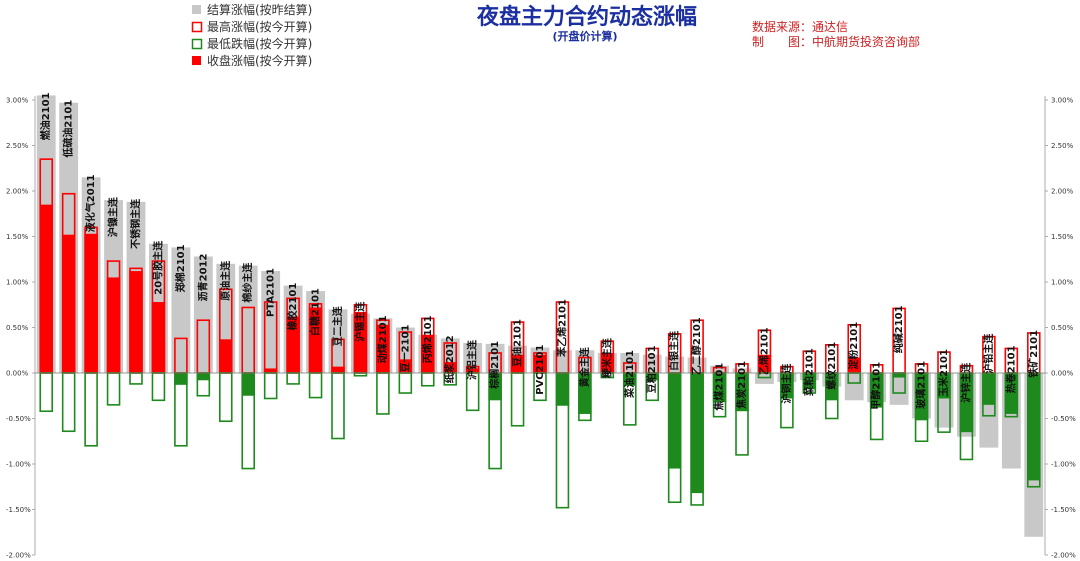 This screenshot has height=561, width=1080. What do you see at coordinates (17, 374) in the screenshot?
I see `left-tick-label: 0.00%` at bounding box center [17, 374].